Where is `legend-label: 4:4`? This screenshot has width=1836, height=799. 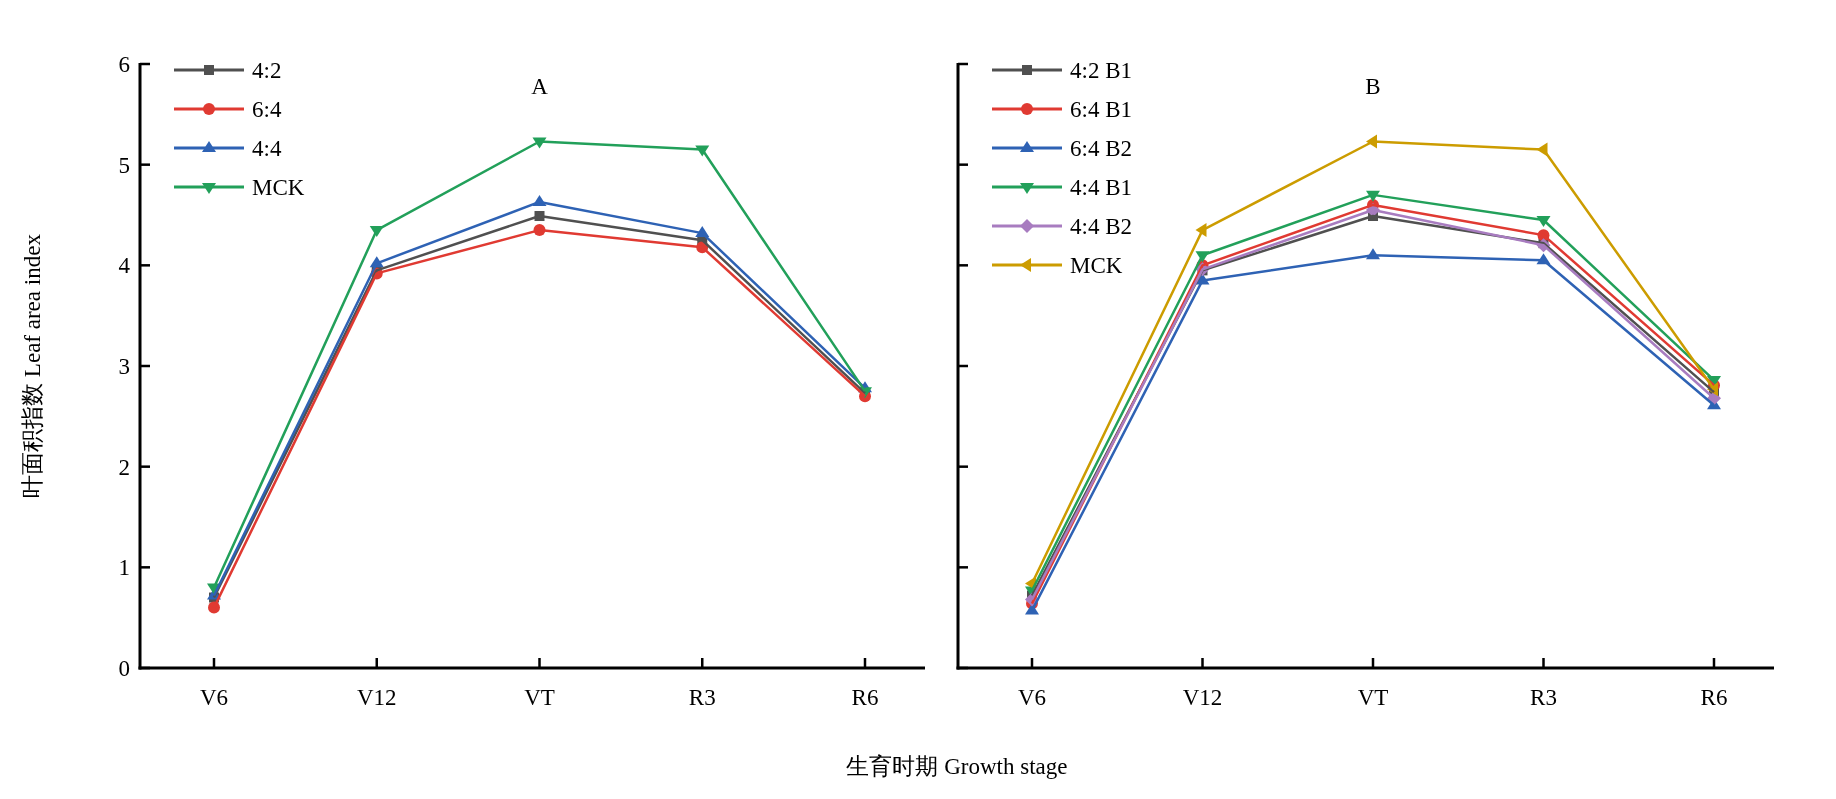 legend-label: 4:4 is located at coordinates (267, 148).